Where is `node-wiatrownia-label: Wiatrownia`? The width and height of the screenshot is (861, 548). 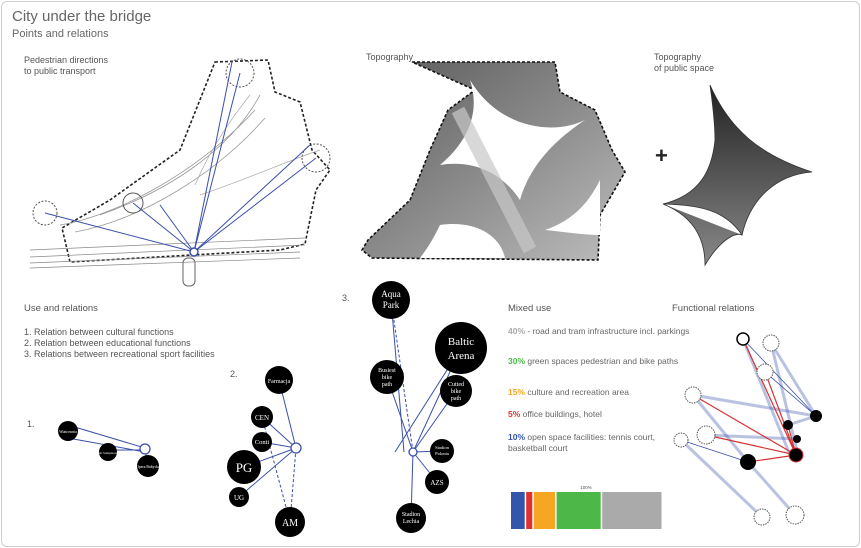 node-wiatrownia-label: Wiatrownia is located at coordinates (68, 432).